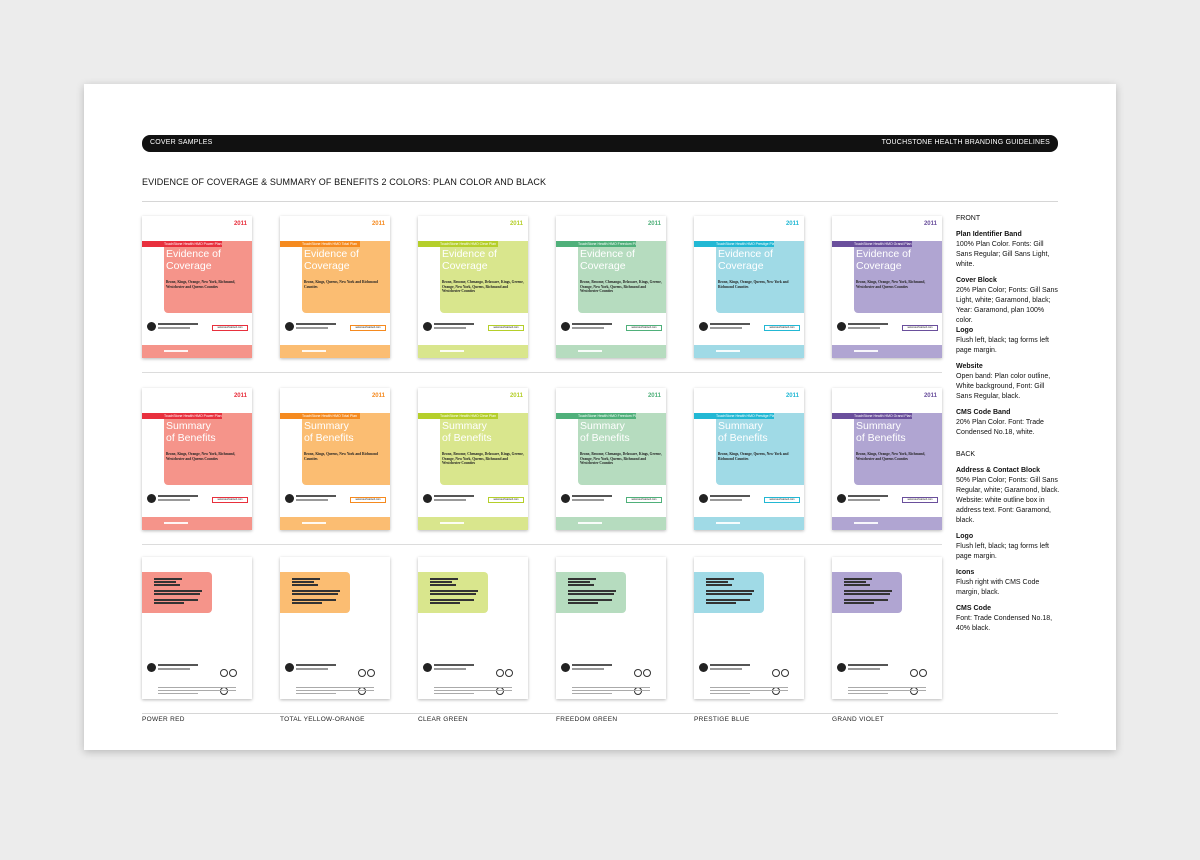 Image resolution: width=1200 pixels, height=860 pixels. I want to click on notes-cms2-heading: CMS Code, so click(973, 608).